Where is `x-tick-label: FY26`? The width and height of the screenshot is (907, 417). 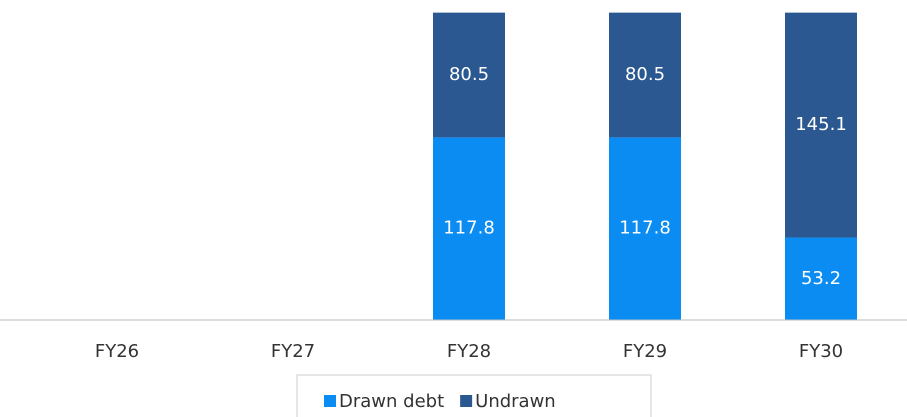
x-tick-label: FY26 is located at coordinates (117, 351).